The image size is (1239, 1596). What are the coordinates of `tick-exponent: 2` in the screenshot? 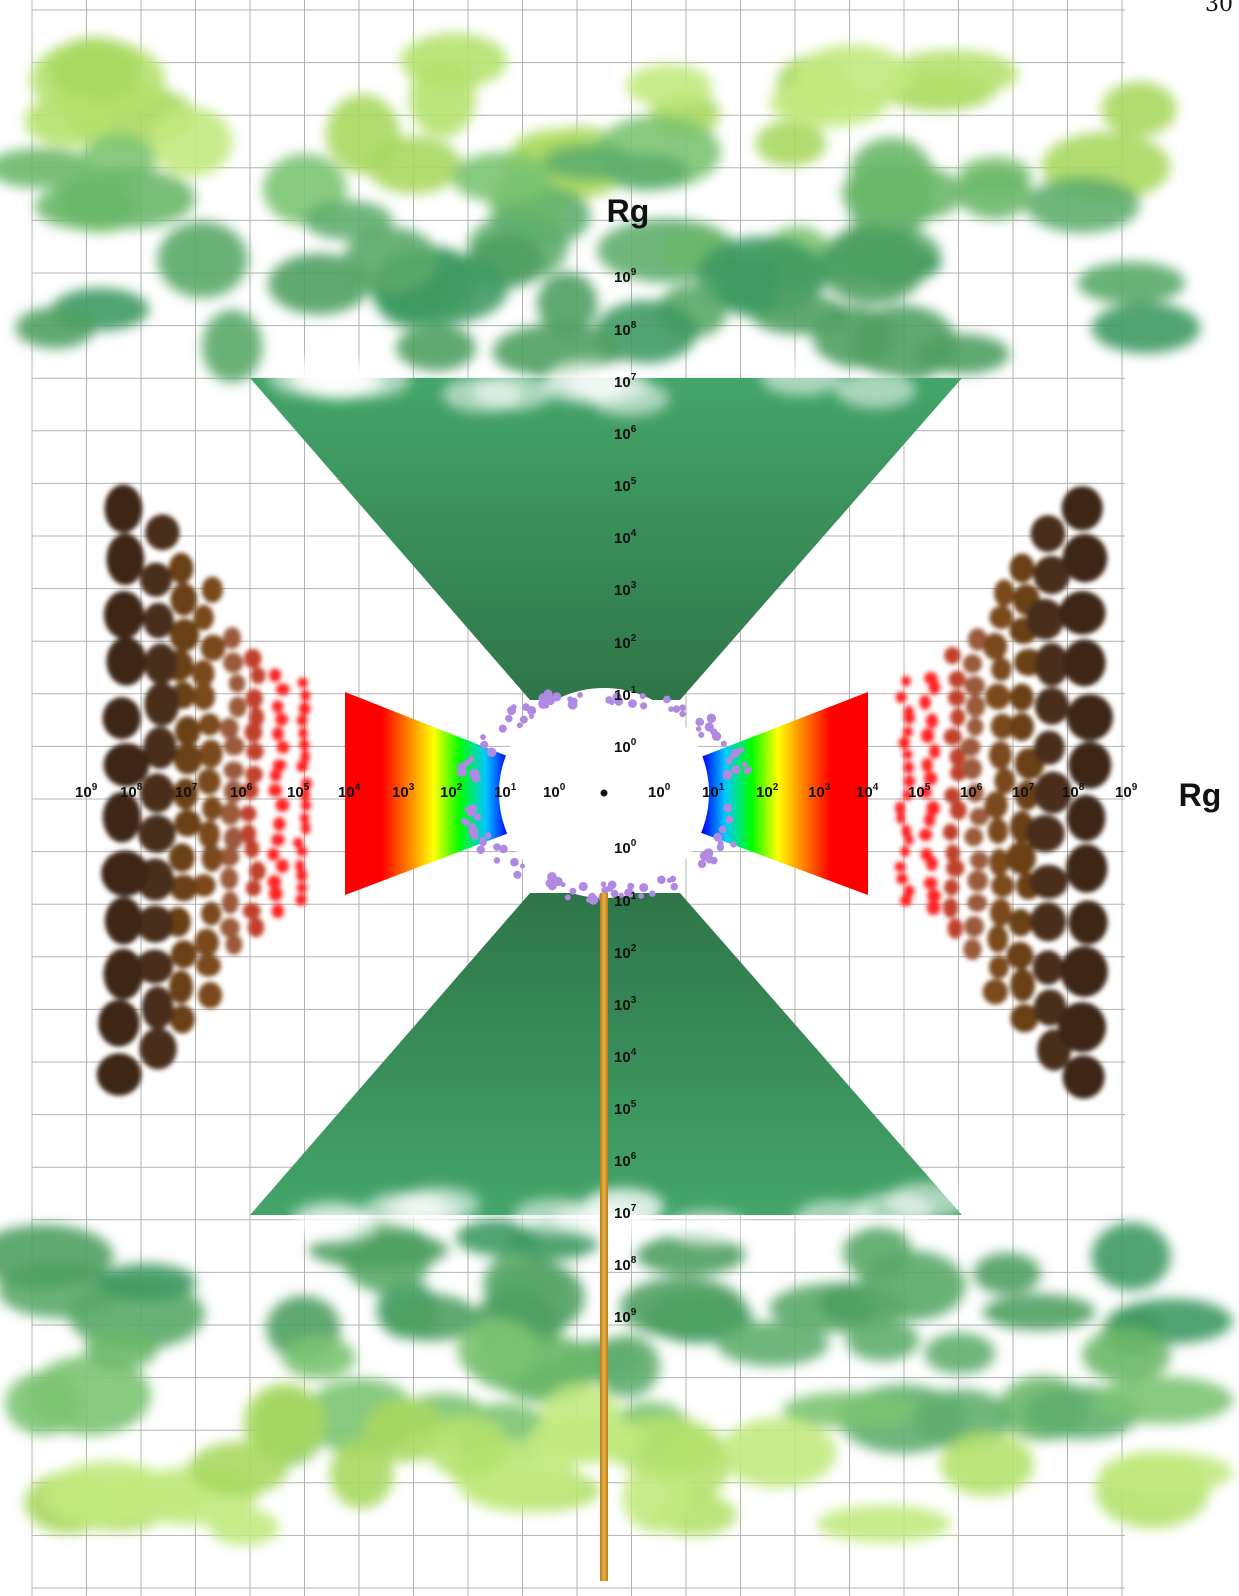 It's located at (634, 948).